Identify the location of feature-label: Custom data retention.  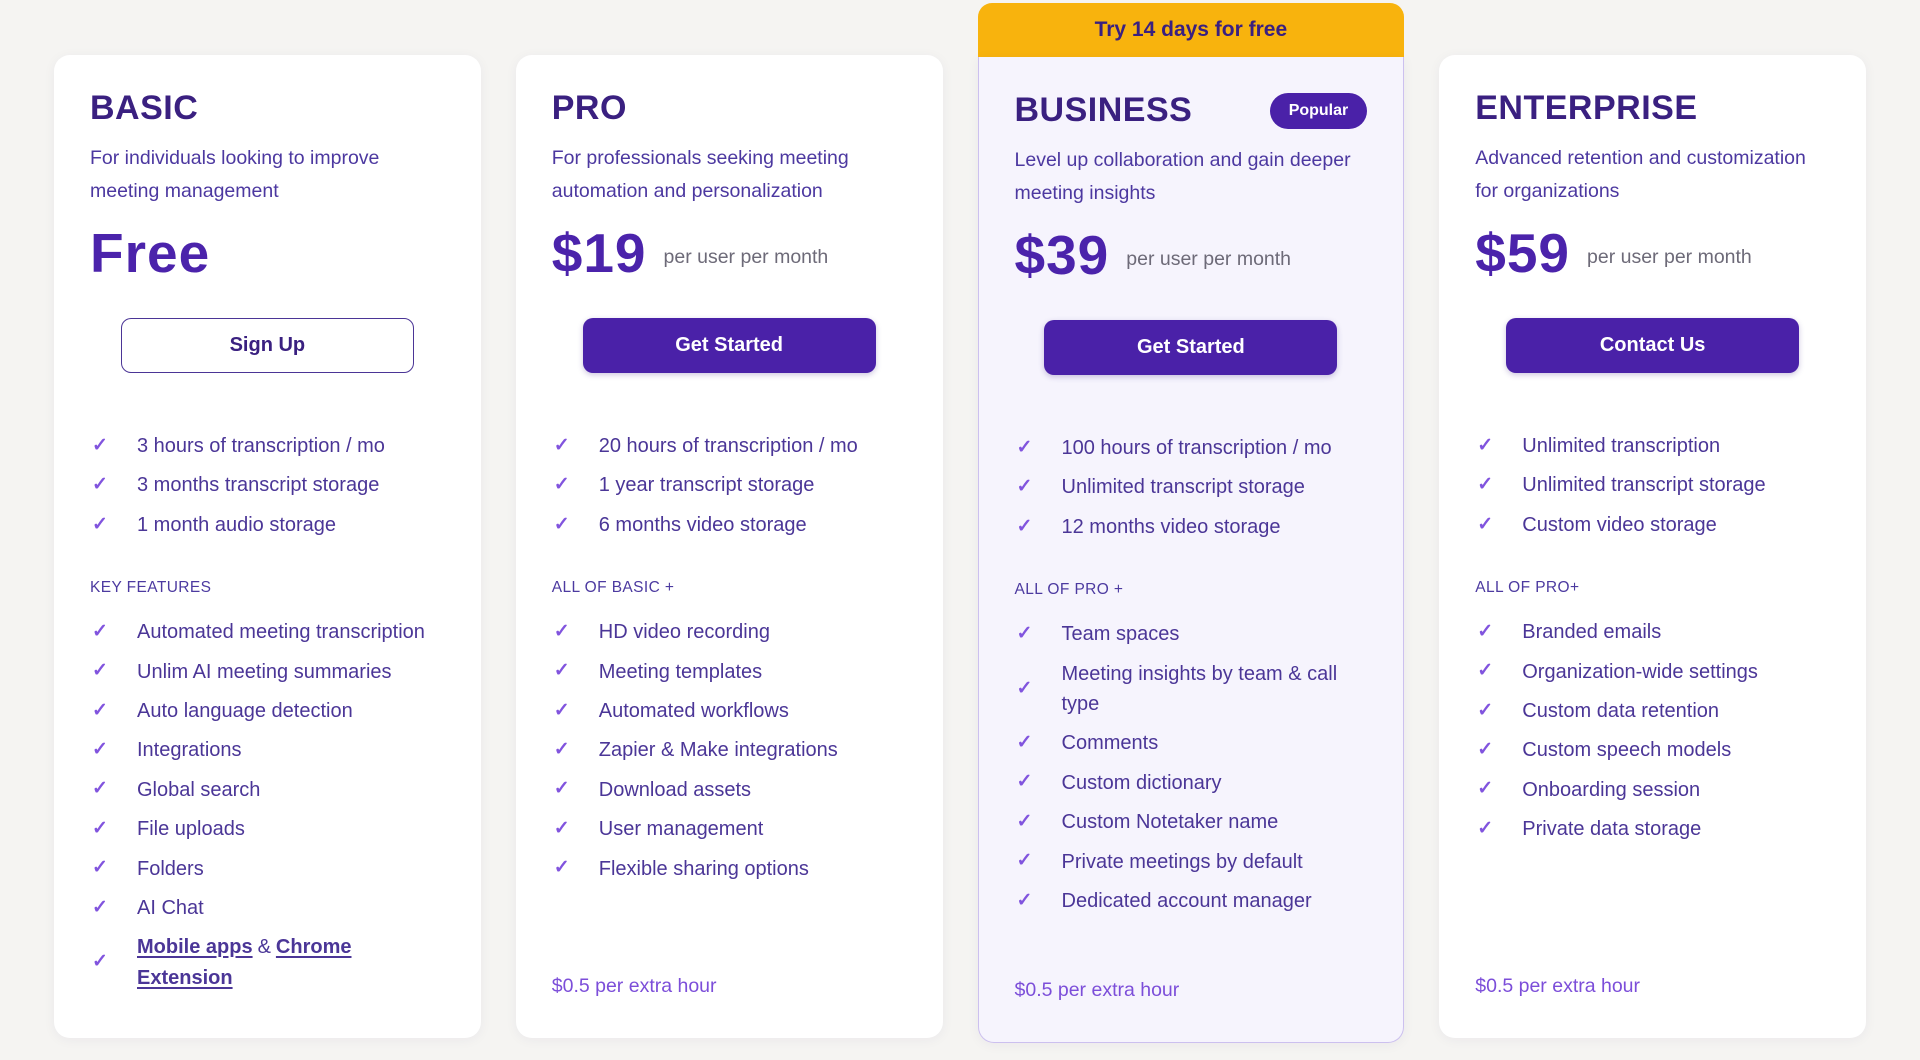
(1621, 710).